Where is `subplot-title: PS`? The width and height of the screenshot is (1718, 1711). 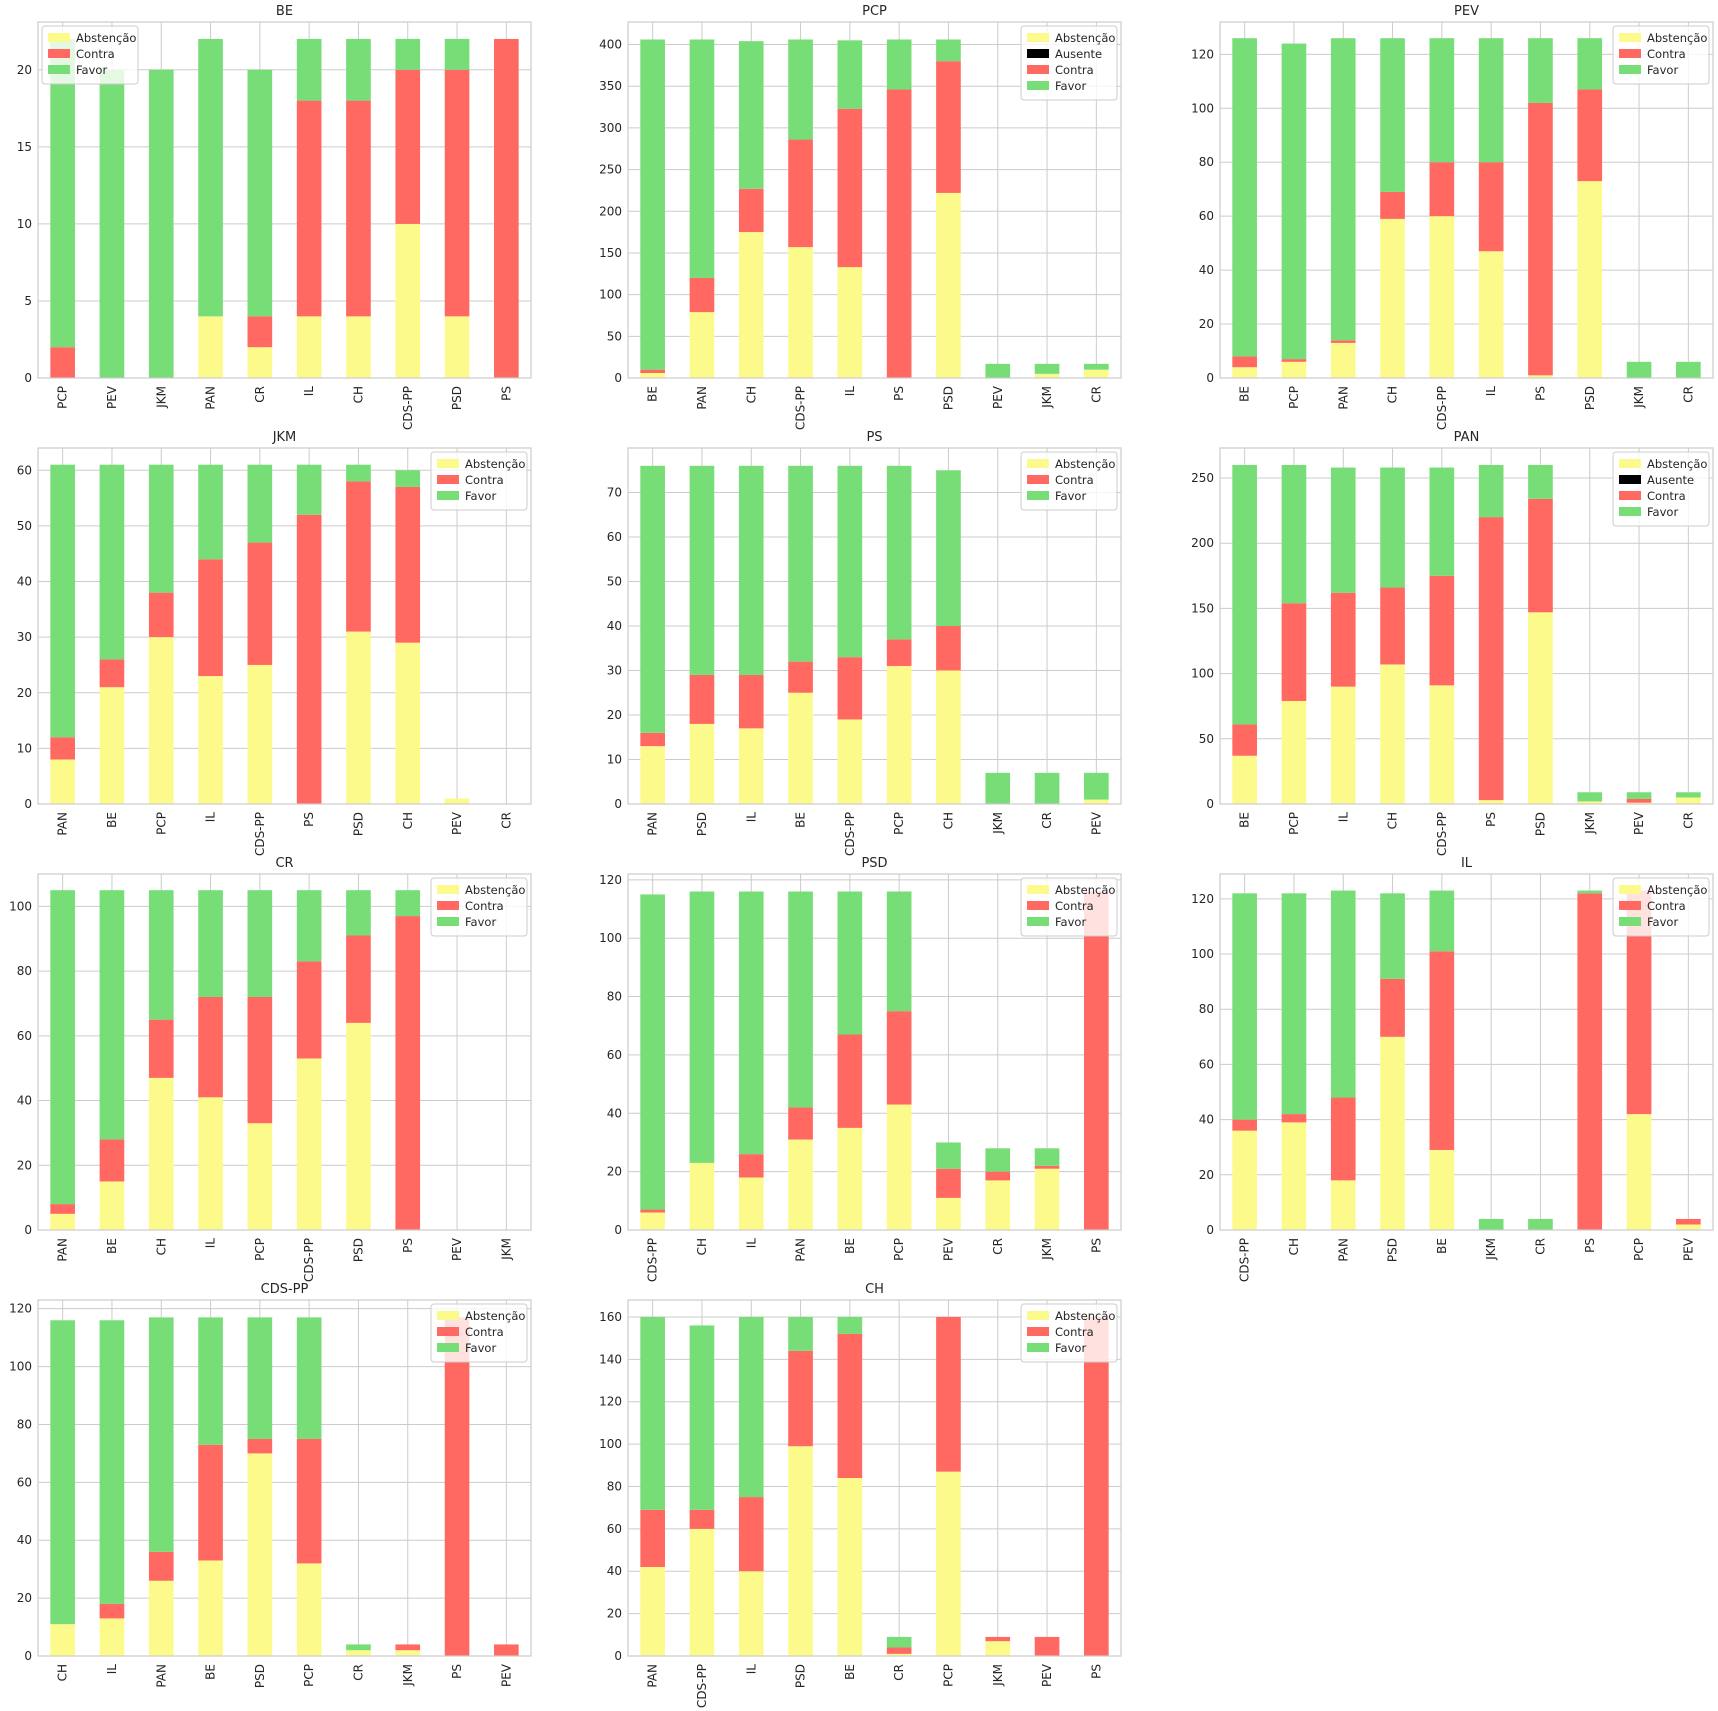
subplot-title: PS is located at coordinates (874, 437).